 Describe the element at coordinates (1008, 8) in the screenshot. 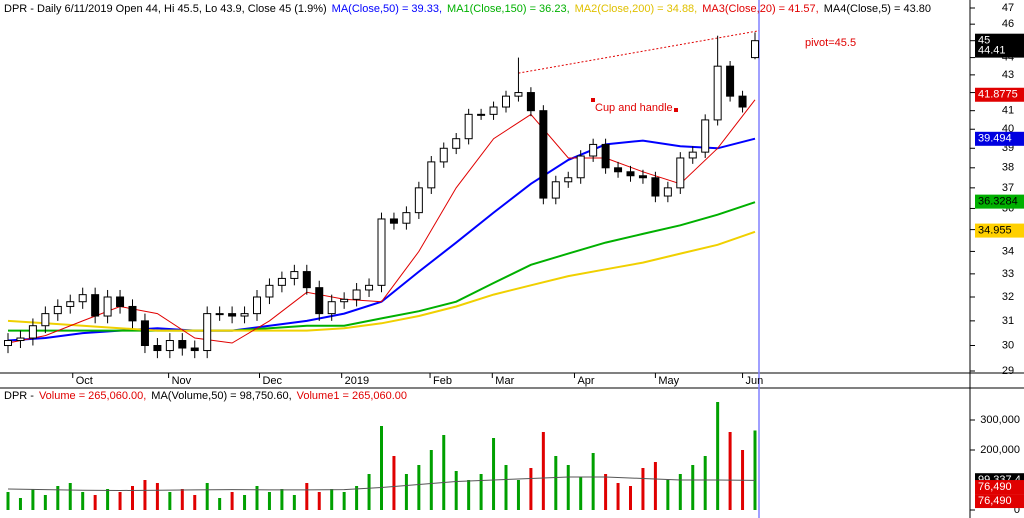

I see `y-tick-label: 47` at that location.